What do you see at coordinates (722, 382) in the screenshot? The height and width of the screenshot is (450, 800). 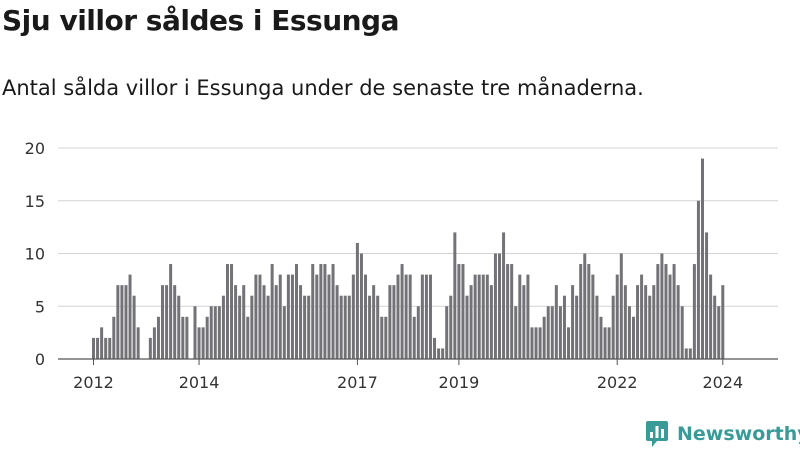 I see `x-tick-label: 2024` at bounding box center [722, 382].